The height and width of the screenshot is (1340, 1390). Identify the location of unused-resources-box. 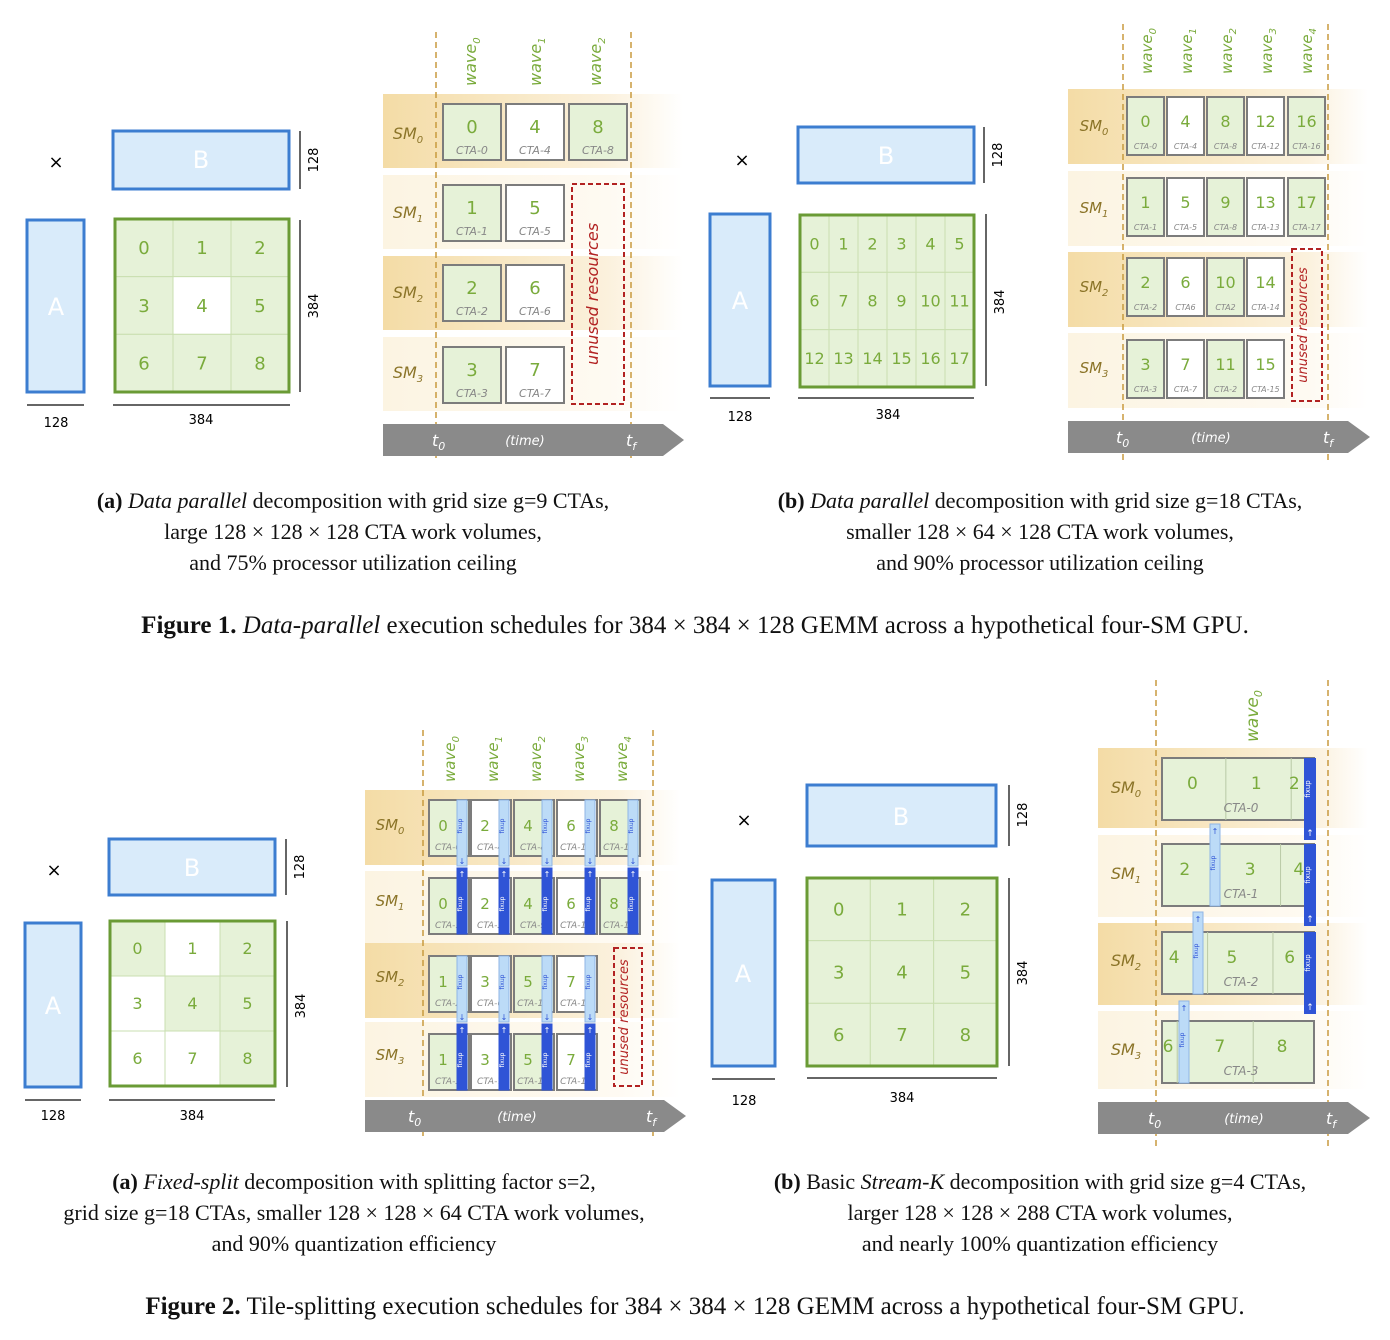
(598, 294).